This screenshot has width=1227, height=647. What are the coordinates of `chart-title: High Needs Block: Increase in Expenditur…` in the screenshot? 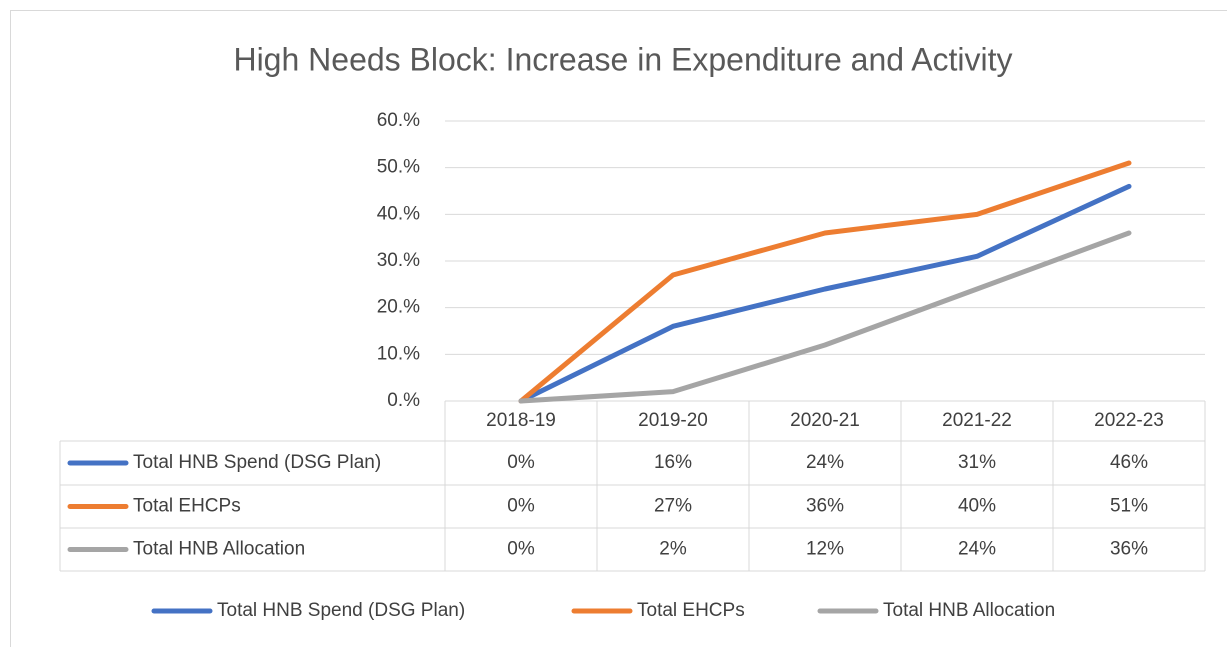 It's located at (622, 59).